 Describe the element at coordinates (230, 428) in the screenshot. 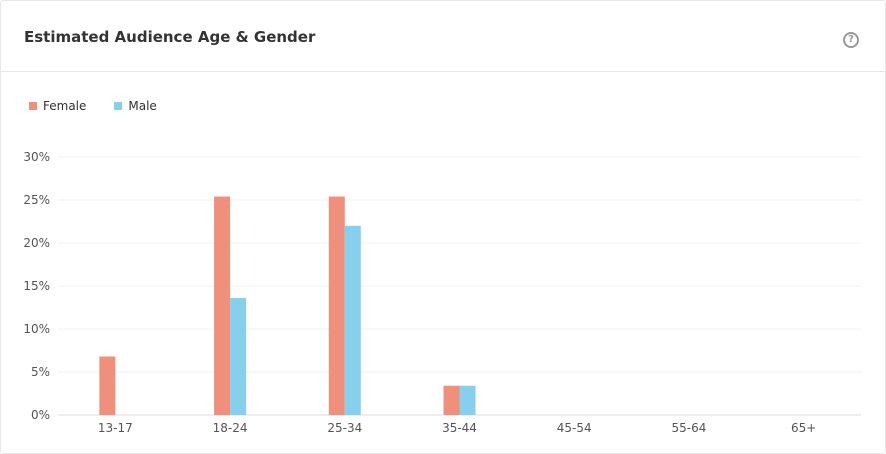

I see `x-tick-label: 18-24` at that location.